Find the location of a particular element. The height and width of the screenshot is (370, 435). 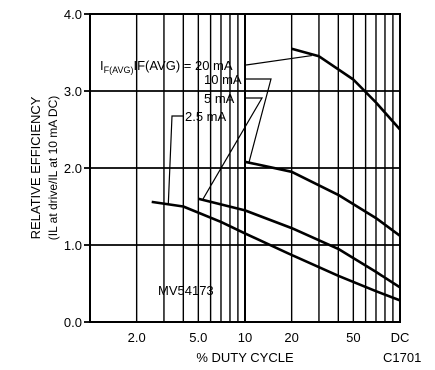

x-tick-label: 10 is located at coordinates (245, 337).